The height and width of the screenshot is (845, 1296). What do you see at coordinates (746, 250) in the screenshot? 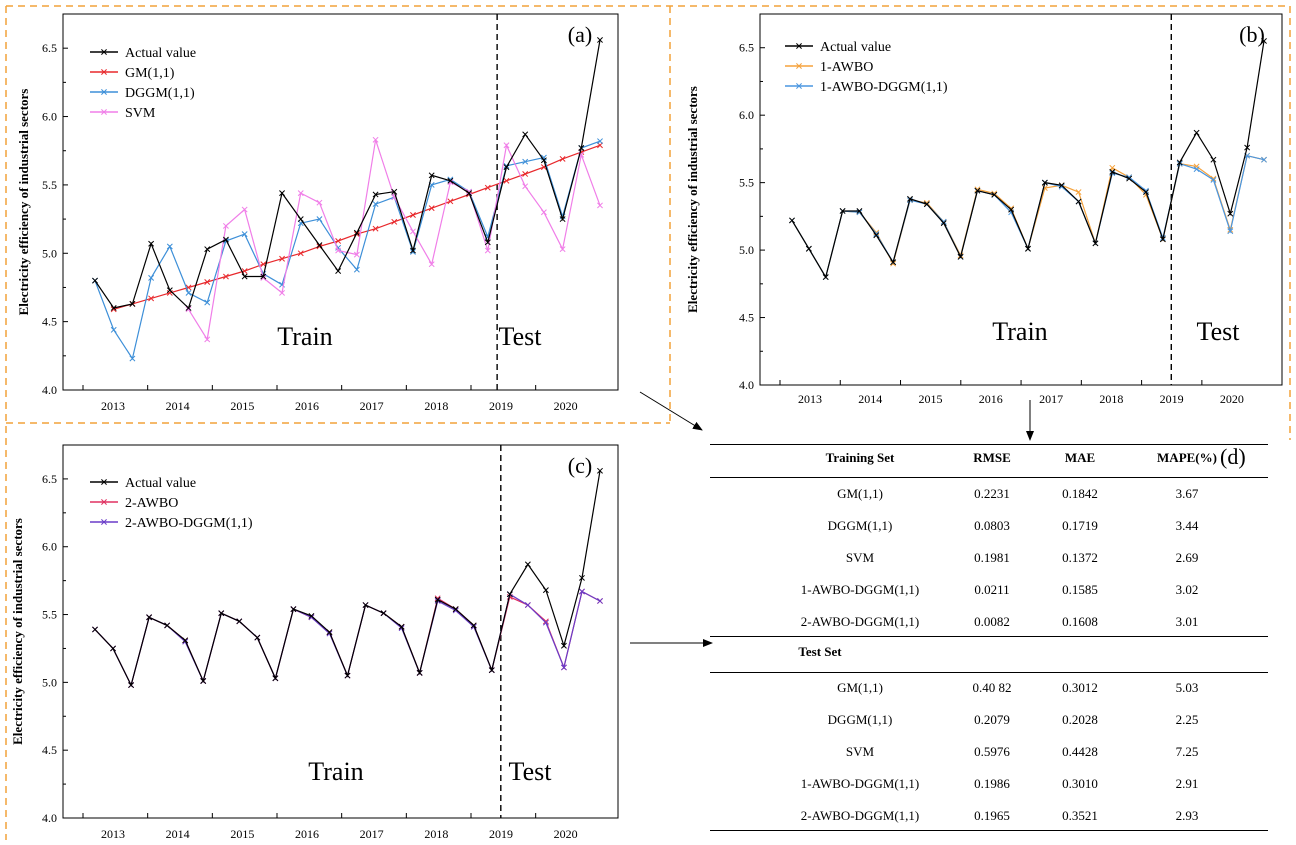
I see `y-tick-label: 5.0` at bounding box center [746, 250].